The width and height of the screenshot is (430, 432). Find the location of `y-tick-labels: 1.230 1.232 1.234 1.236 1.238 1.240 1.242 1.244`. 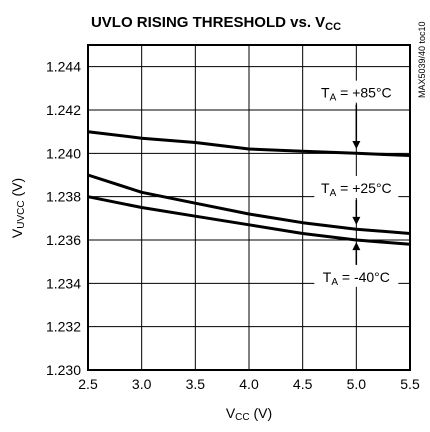

y-tick-labels: 1.230 1.232 1.234 1.236 1.238 1.240 1.242 1.244 is located at coordinates (63, 218).